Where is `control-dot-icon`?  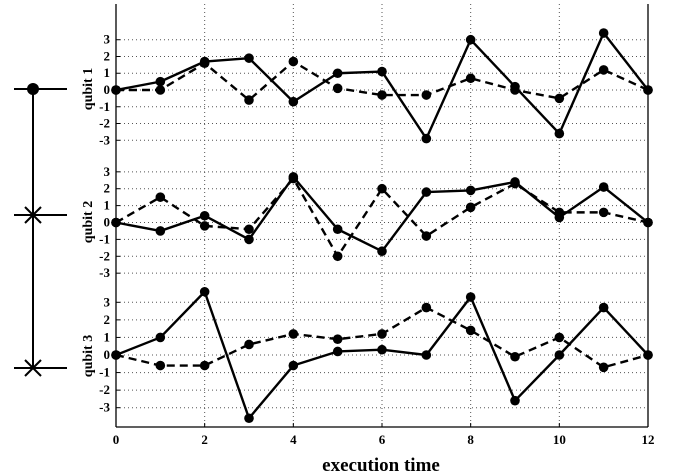 control-dot-icon is located at coordinates (33, 89).